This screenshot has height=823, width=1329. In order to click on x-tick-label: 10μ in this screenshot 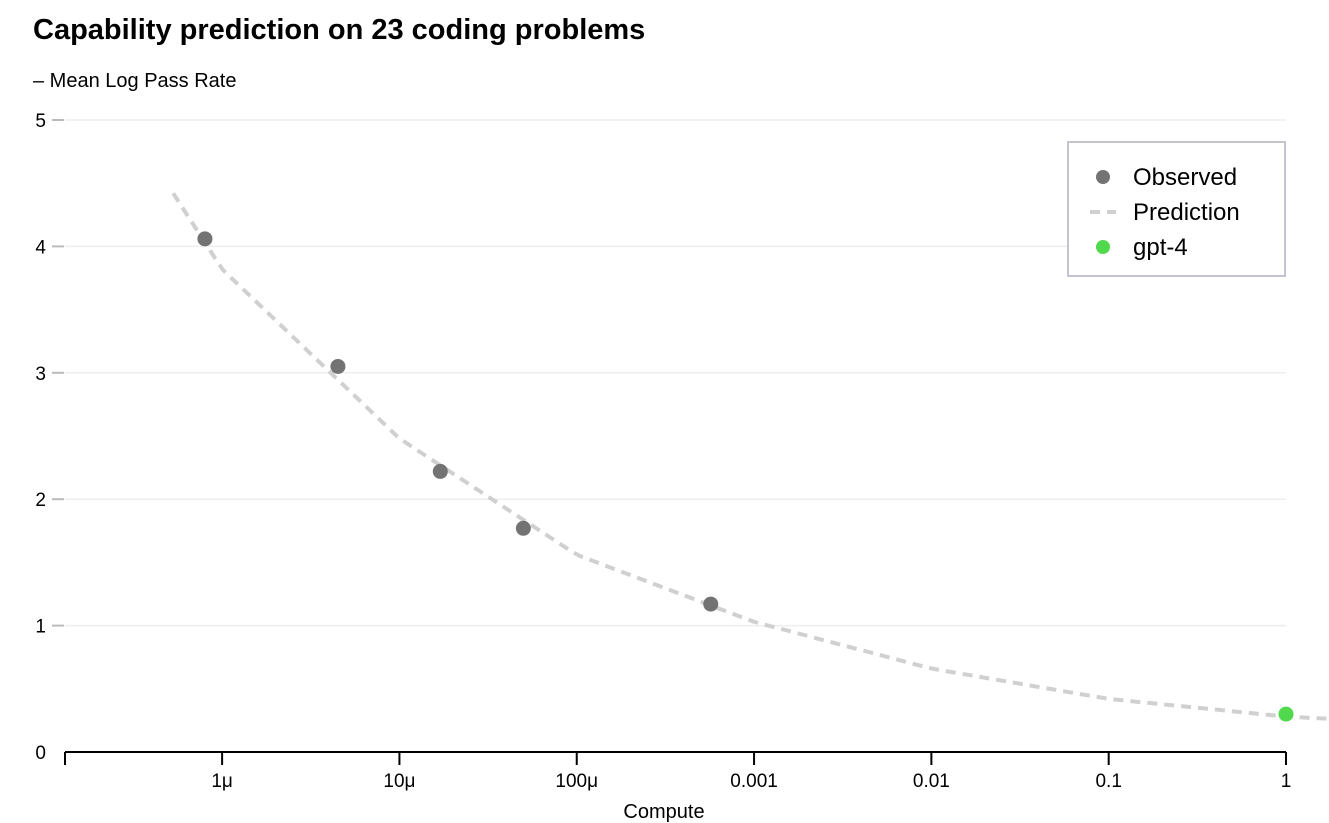, I will do `click(399, 781)`.